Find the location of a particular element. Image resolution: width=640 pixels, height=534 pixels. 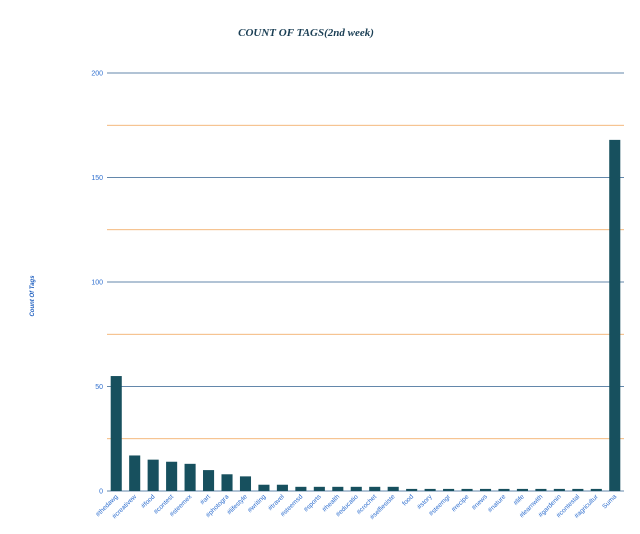

x-tick-label: #sports is located at coordinates (313, 503).